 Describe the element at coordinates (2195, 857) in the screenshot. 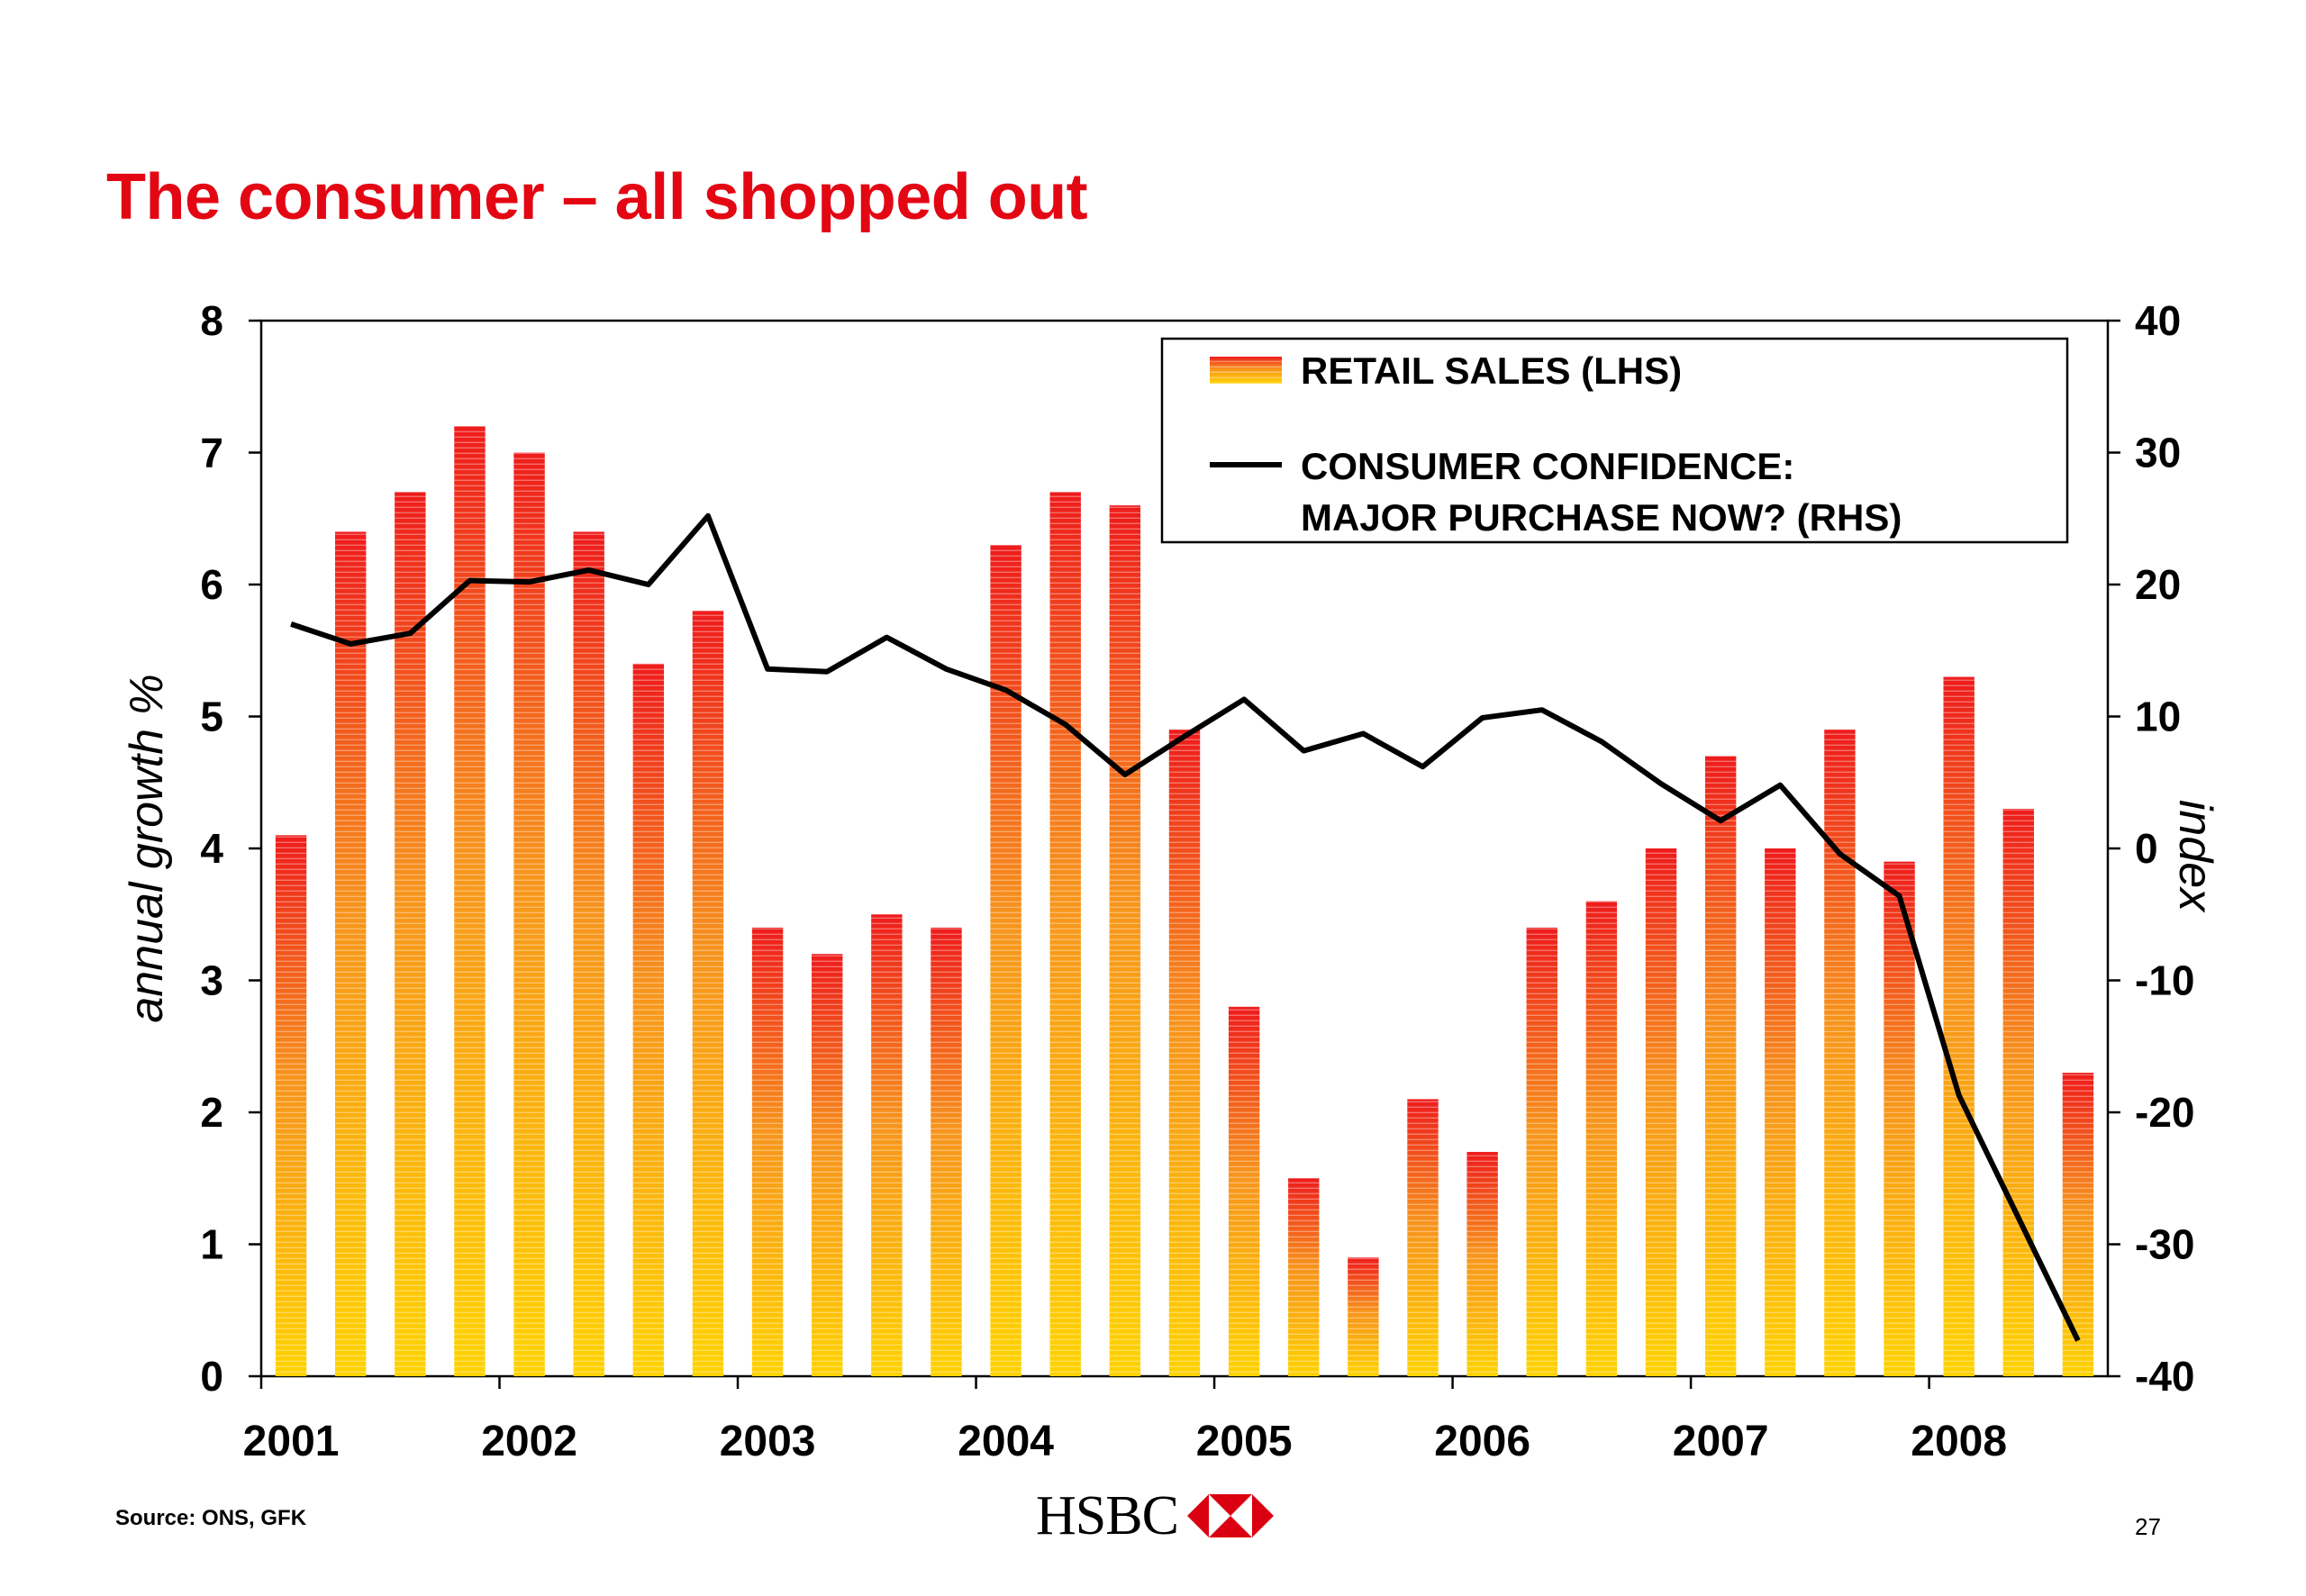

I see `y-right-axis-title: index` at that location.